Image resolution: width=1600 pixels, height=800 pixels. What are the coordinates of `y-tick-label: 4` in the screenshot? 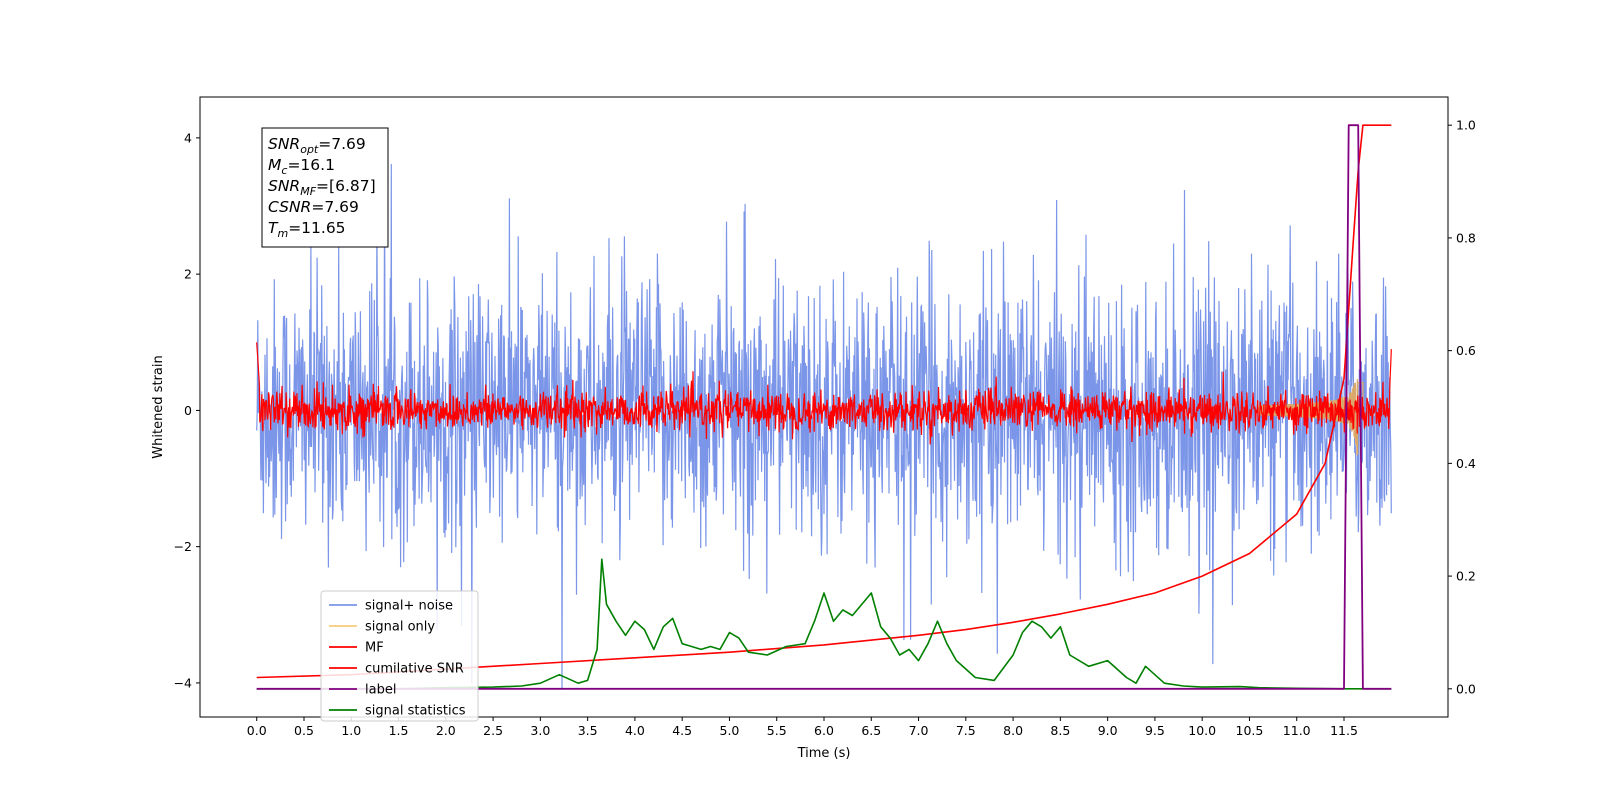 It's located at (188, 137).